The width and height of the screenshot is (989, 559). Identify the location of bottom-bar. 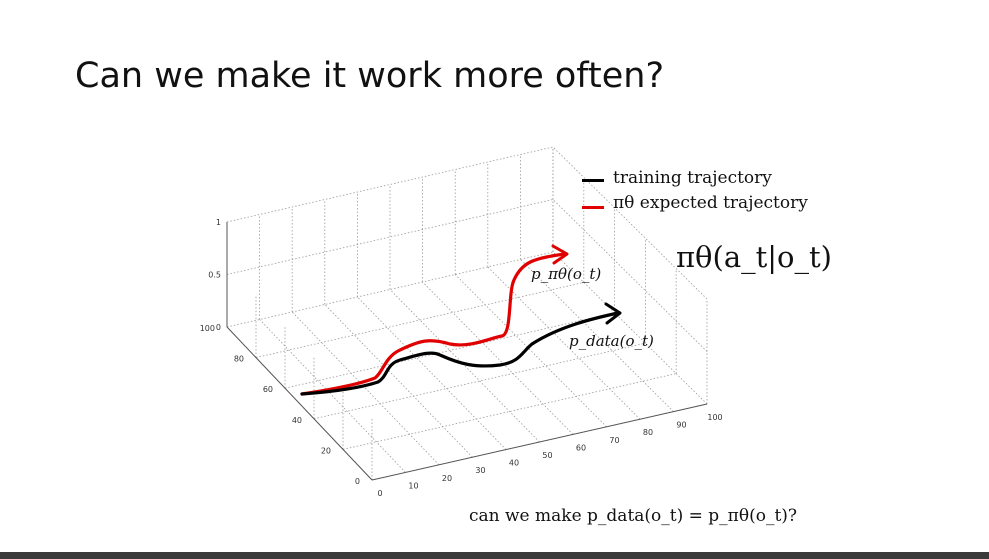
(494, 555).